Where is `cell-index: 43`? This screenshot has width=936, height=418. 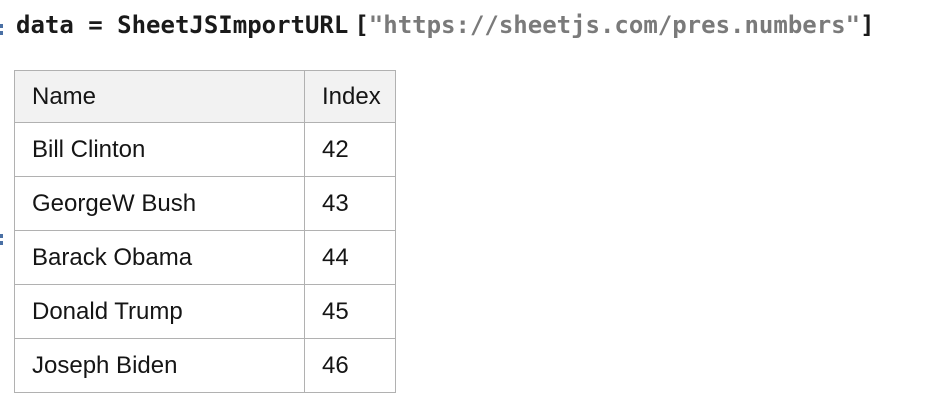 cell-index: 43 is located at coordinates (350, 203).